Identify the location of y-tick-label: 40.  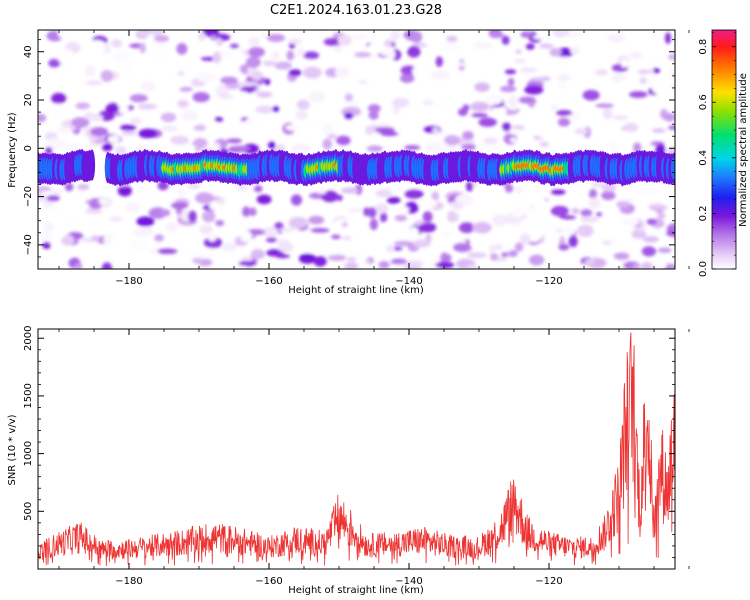
(28, 51).